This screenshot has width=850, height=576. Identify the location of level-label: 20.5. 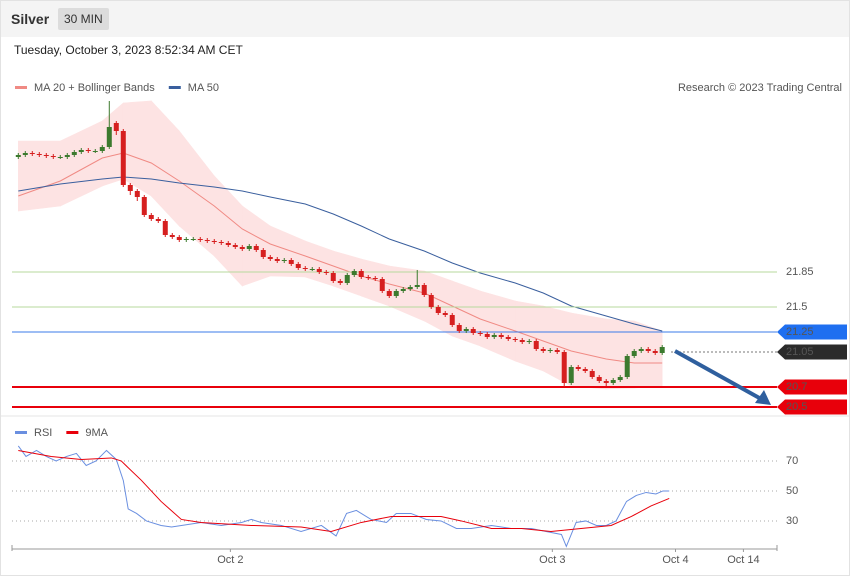
(796, 407).